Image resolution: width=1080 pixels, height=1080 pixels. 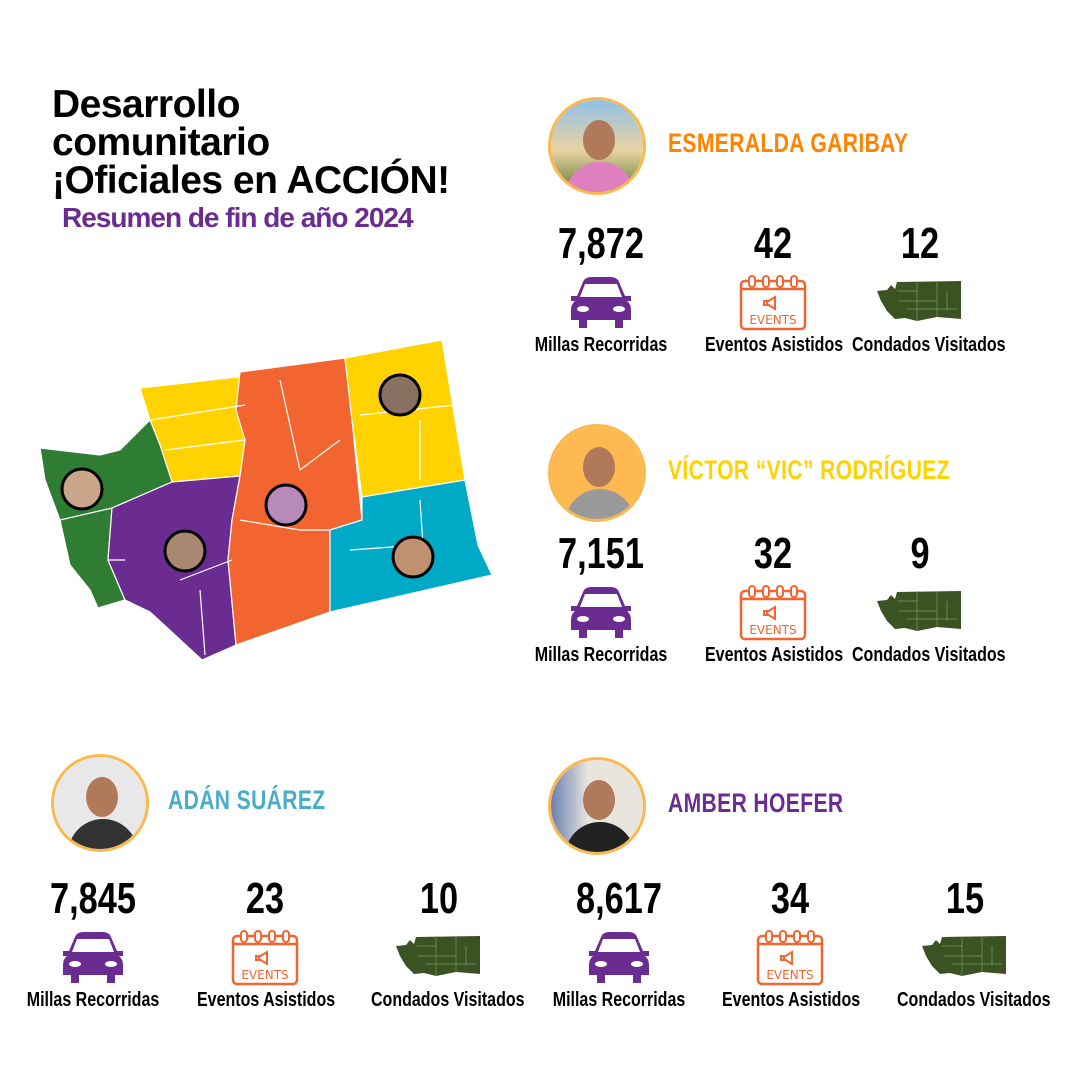 I want to click on stat-value: 34, so click(x=790, y=898).